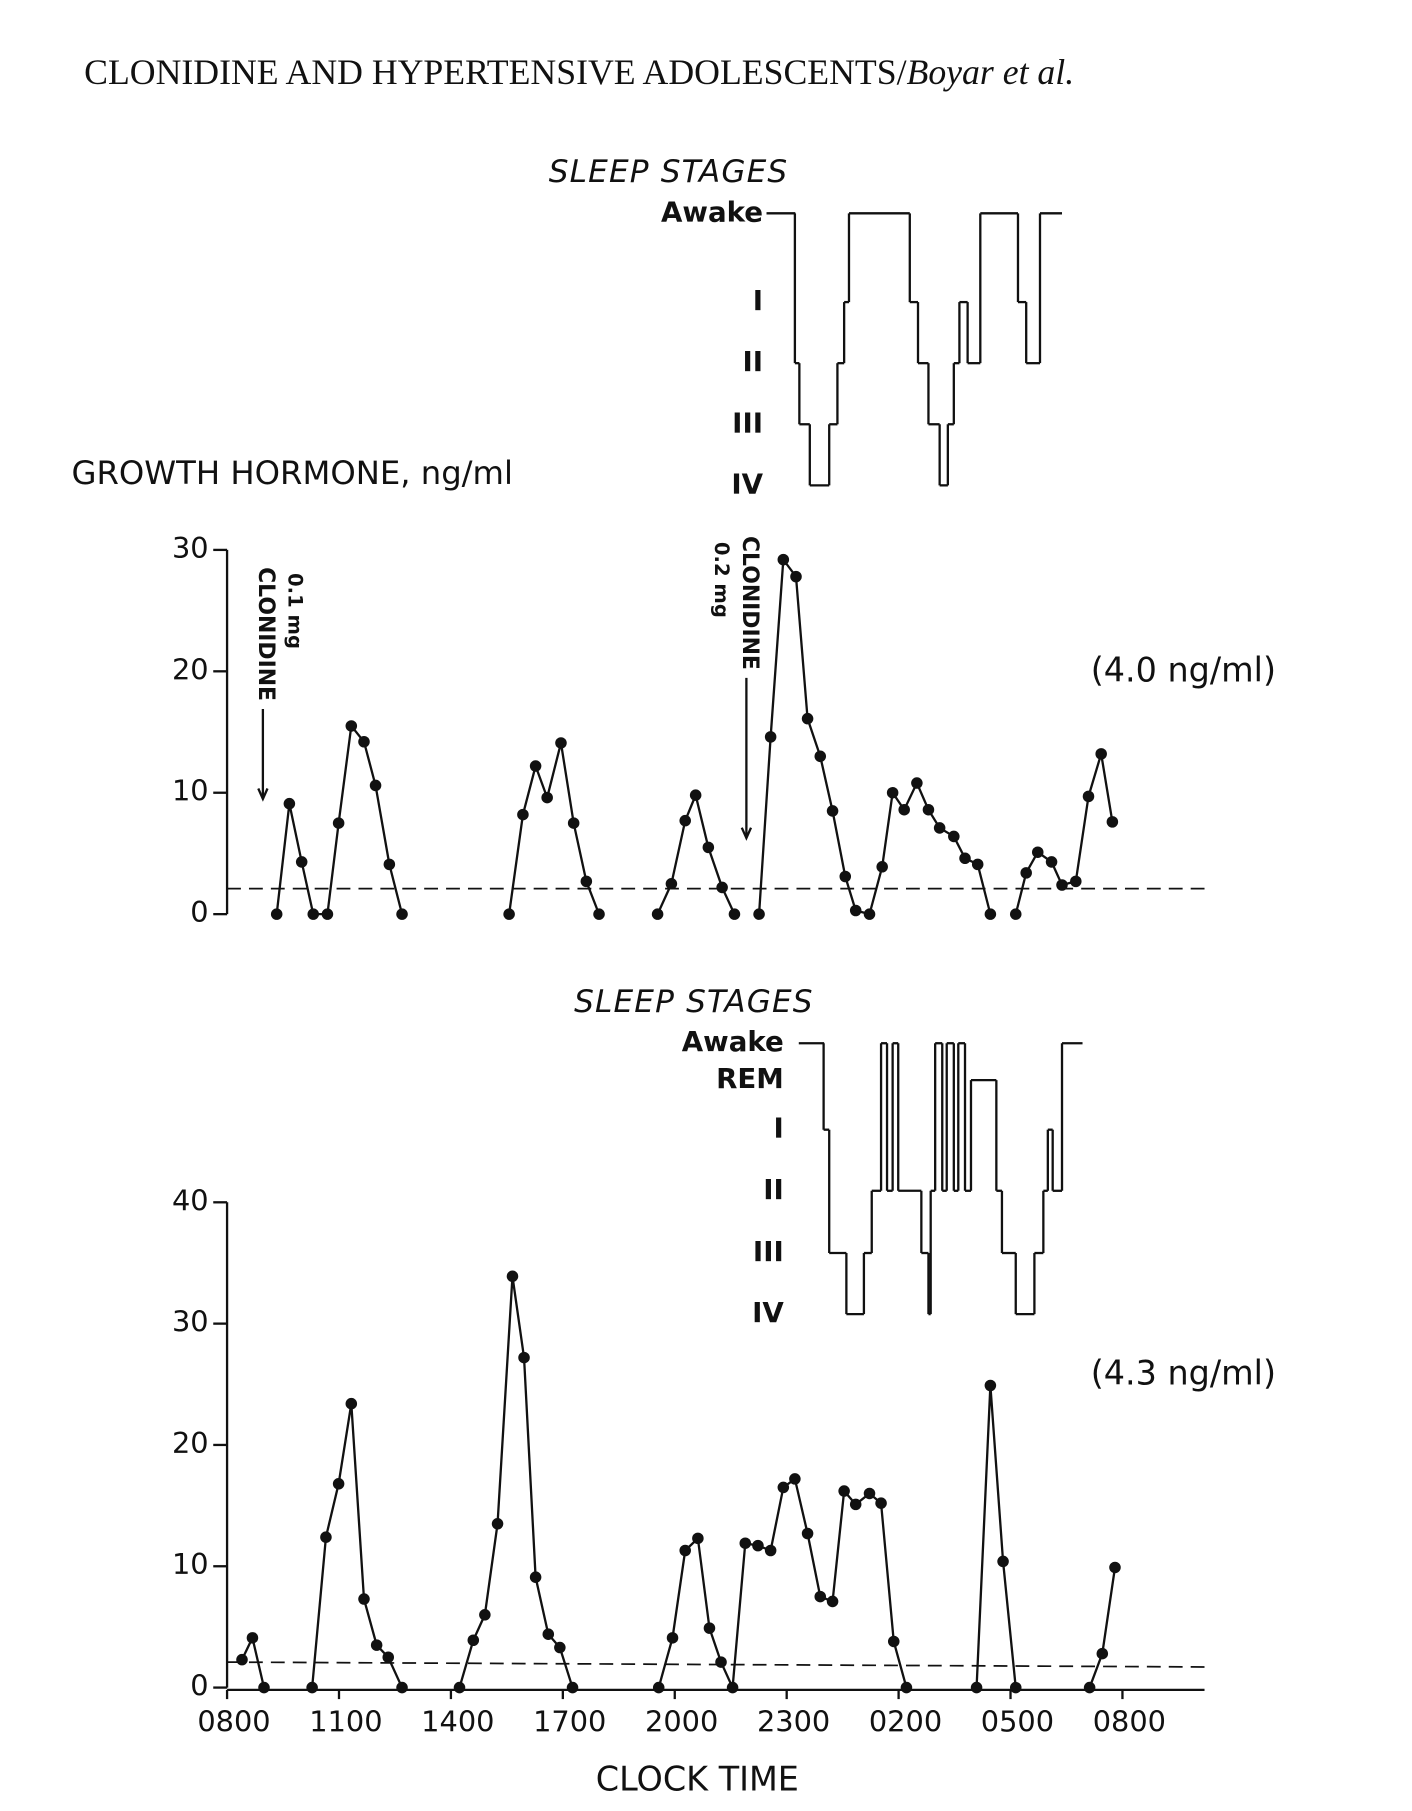 The image size is (1412, 1811). I want to click on x-tick-label: 0500, so click(1017, 1721).